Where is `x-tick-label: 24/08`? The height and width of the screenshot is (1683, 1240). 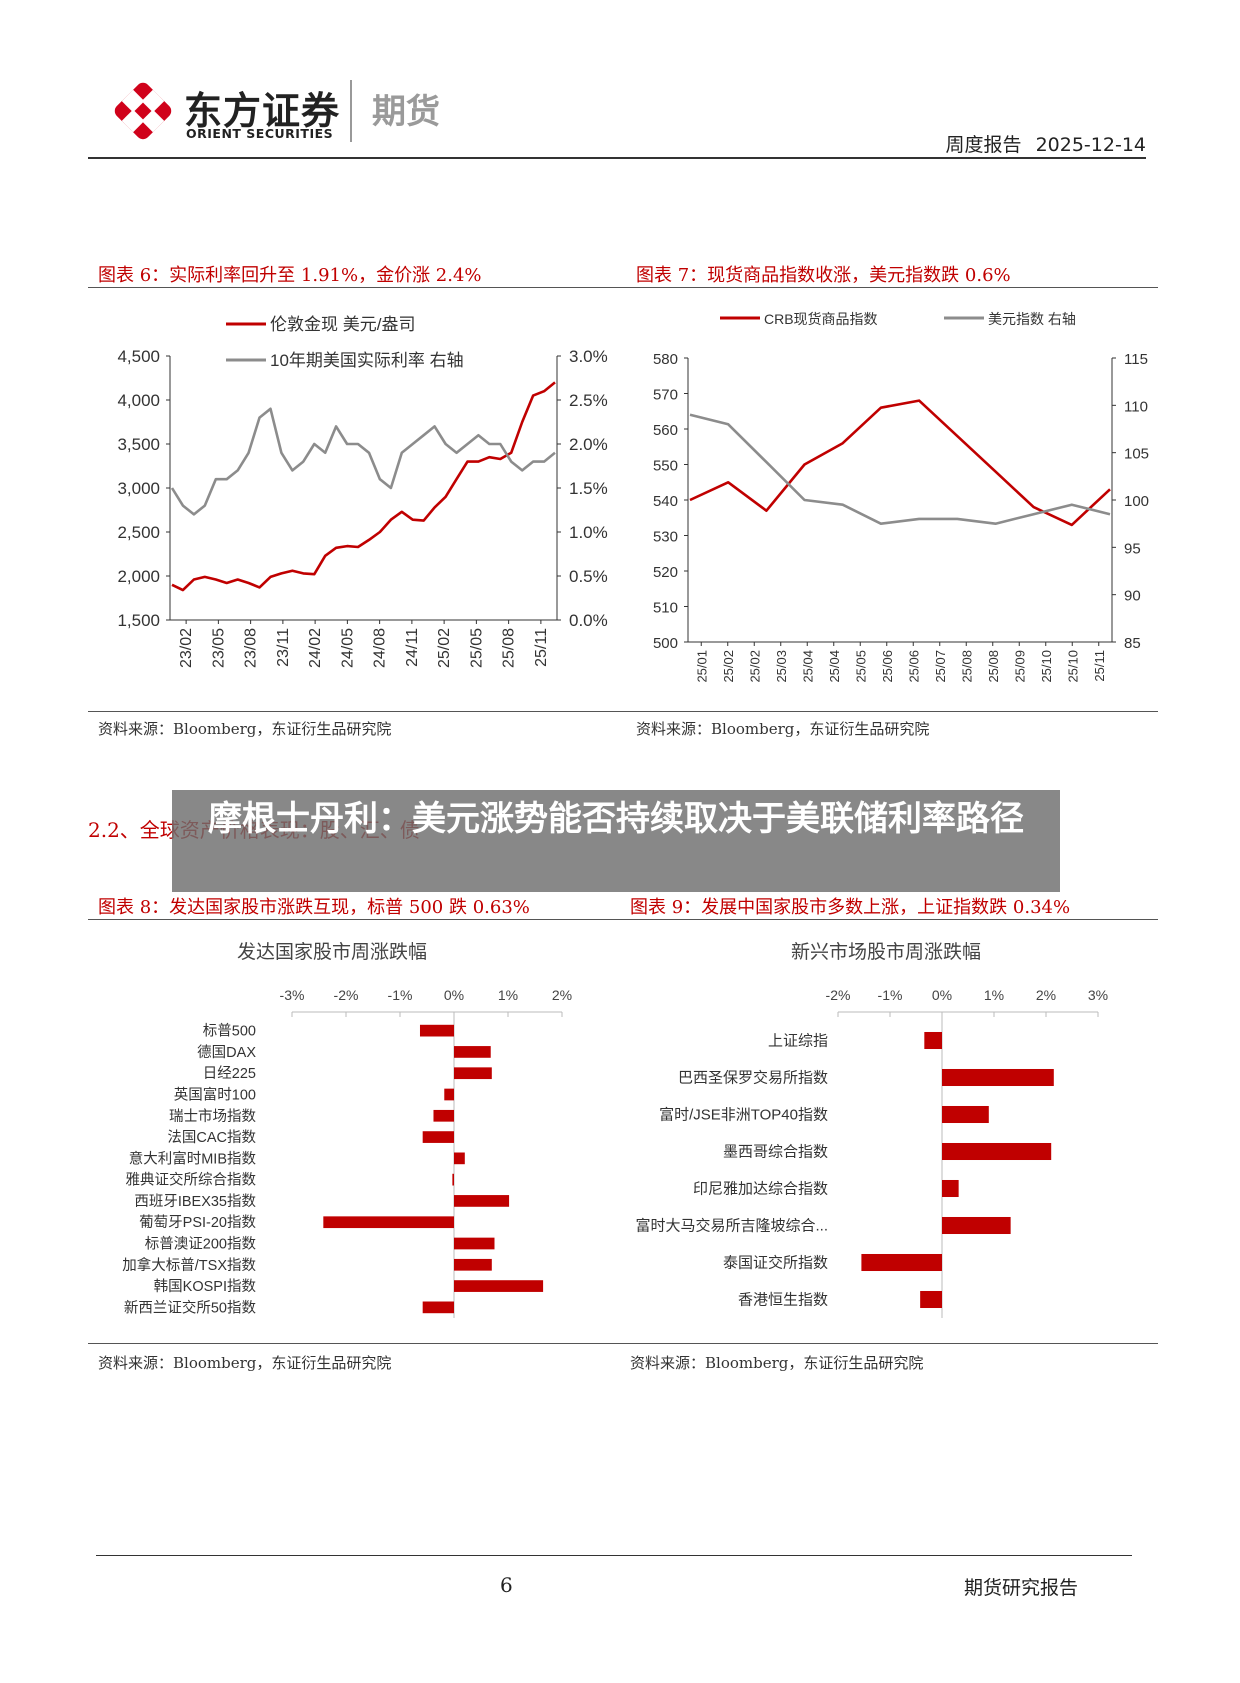 x-tick-label: 24/08 is located at coordinates (380, 648).